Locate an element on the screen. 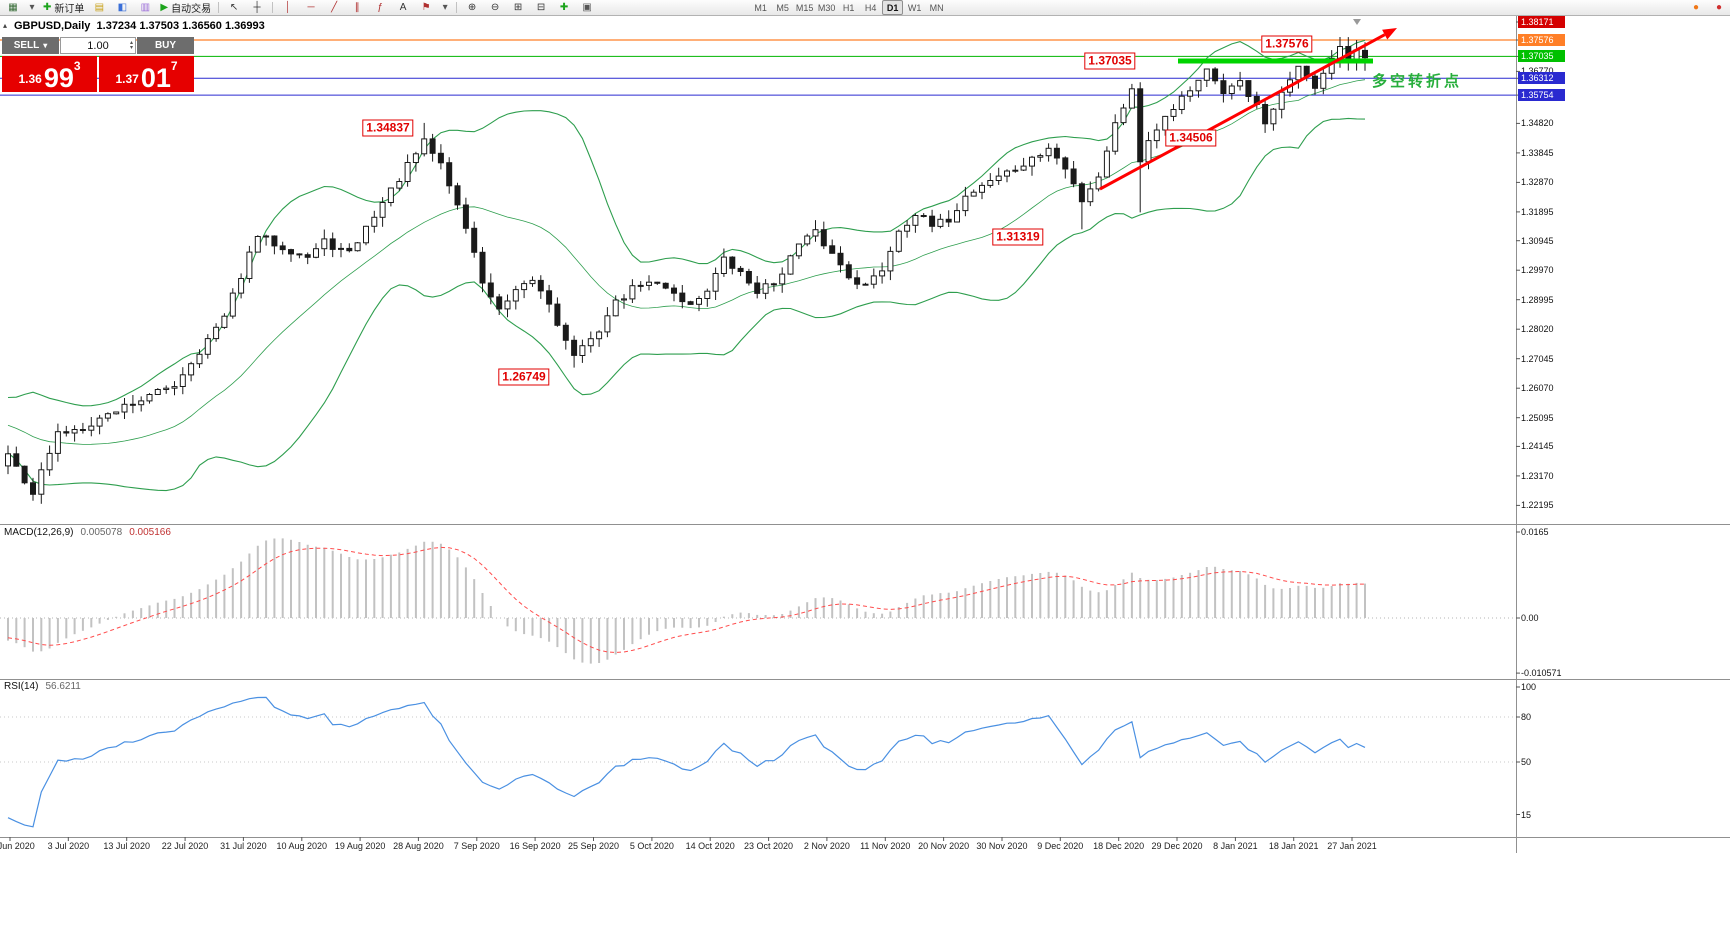 Image resolution: width=1730 pixels, height=942 pixels. autotrading-button: ▶ 自动交易 is located at coordinates (185, 8).